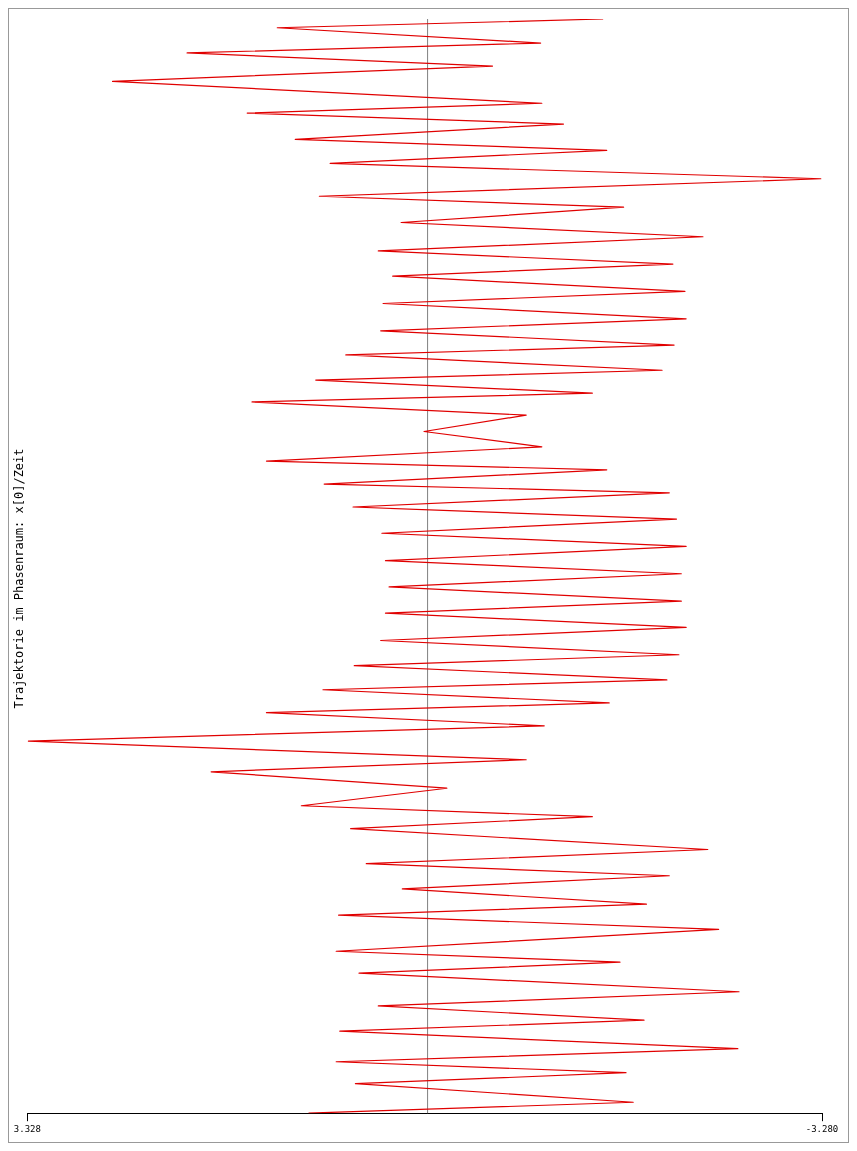 The image size is (857, 1151). I want to click on text: Trajektorie im Phasenraum: x[0]/Zeit, so click(19, 578).